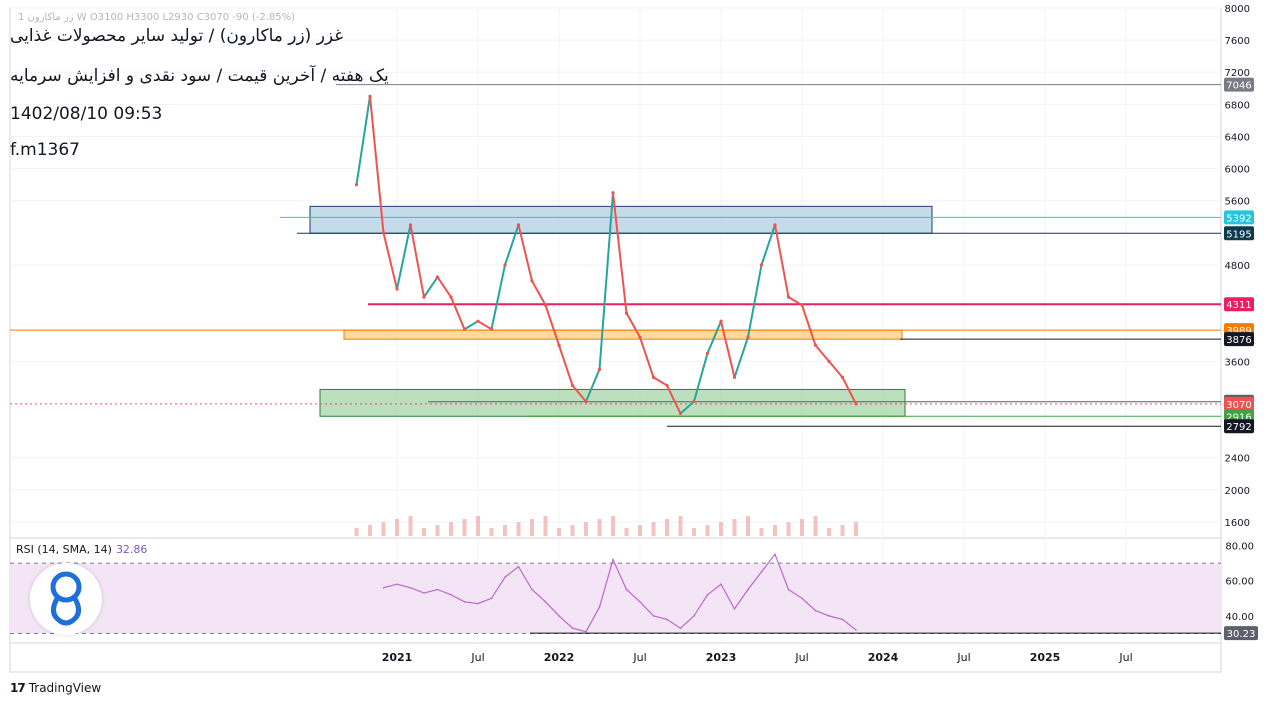  Describe the element at coordinates (1237, 523) in the screenshot. I see `price-axis-tick: 1600` at that location.